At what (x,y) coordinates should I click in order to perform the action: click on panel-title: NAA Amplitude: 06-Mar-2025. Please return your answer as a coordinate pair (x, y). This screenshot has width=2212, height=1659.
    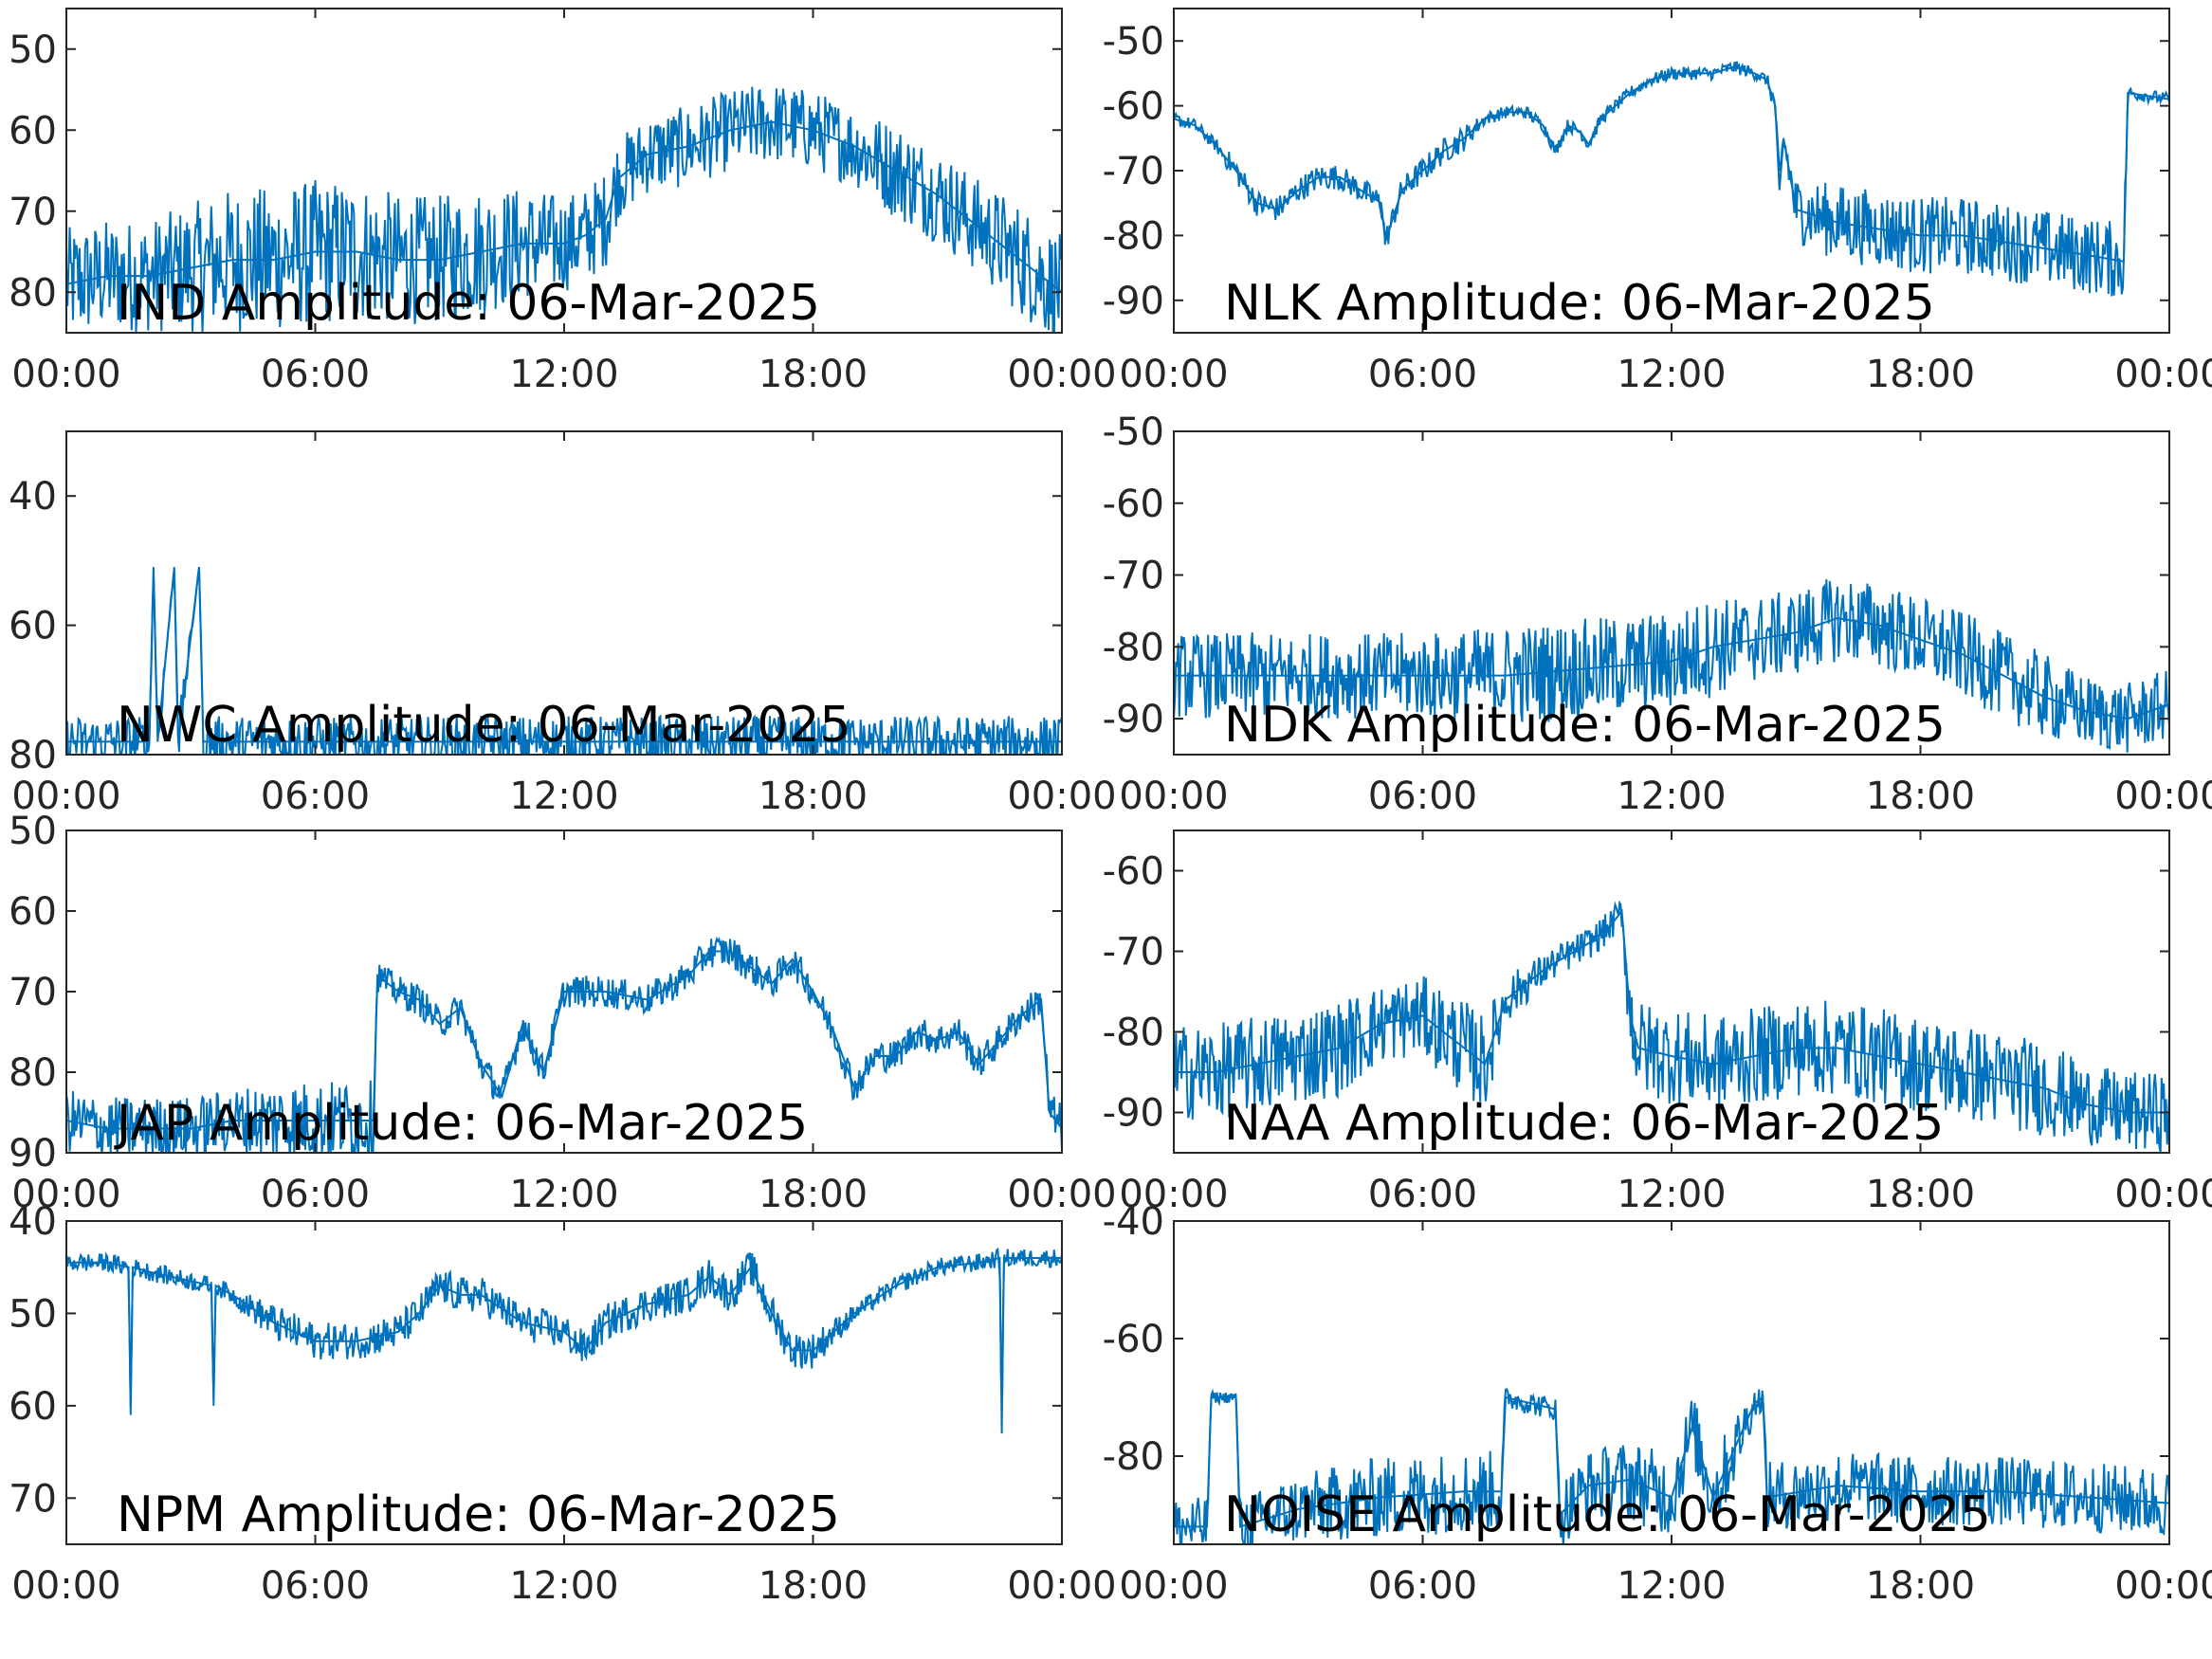
    Looking at the image, I should click on (1584, 1123).